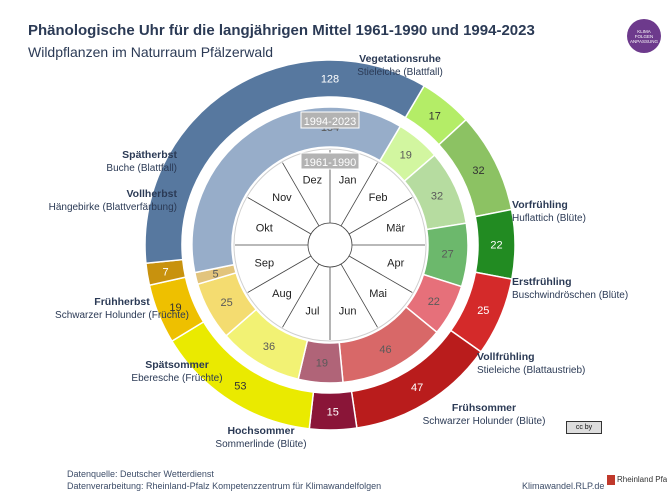 This screenshot has width=667, height=500. Describe the element at coordinates (177, 365) in the screenshot. I see `phase-label-spaetsommer: Spätsommer` at that location.